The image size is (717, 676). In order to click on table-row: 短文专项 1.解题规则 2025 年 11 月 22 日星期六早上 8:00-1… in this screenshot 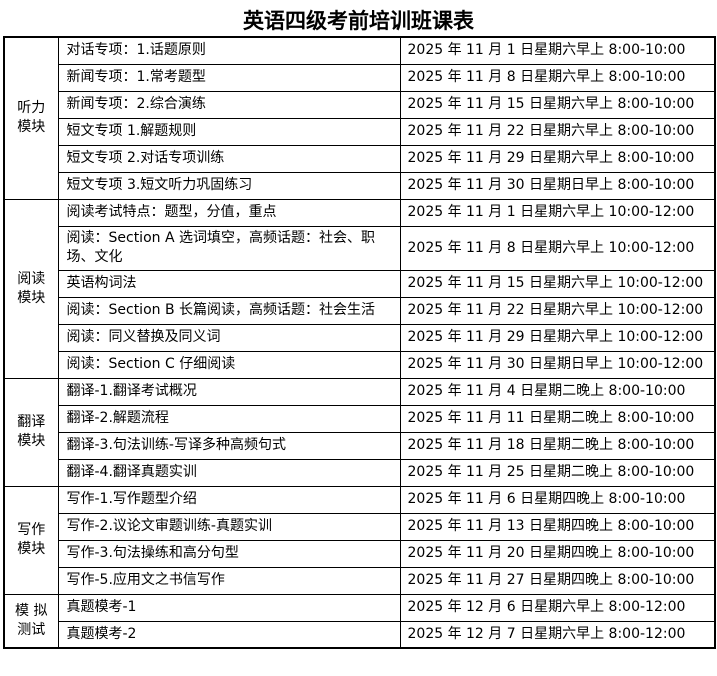, I will do `click(360, 131)`.